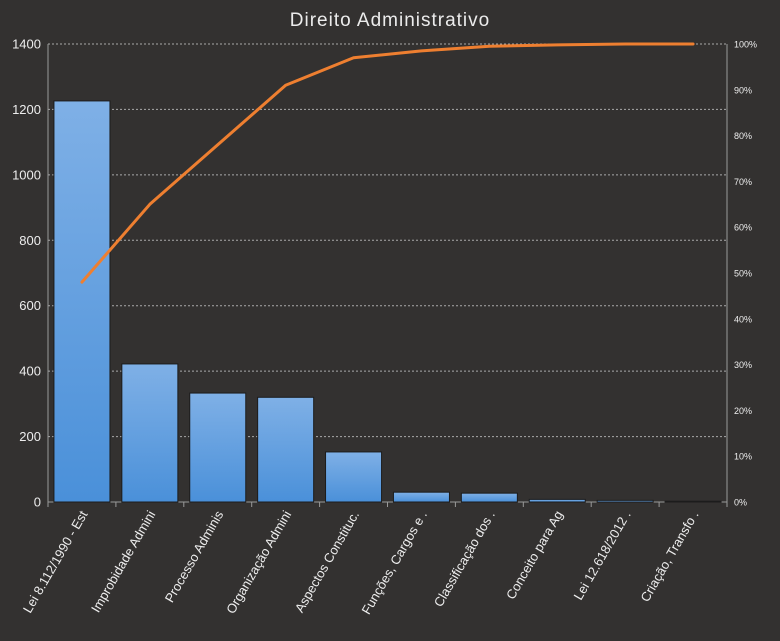  Describe the element at coordinates (534, 555) in the screenshot. I see `x-tick-label: Conceito para Ag` at that location.